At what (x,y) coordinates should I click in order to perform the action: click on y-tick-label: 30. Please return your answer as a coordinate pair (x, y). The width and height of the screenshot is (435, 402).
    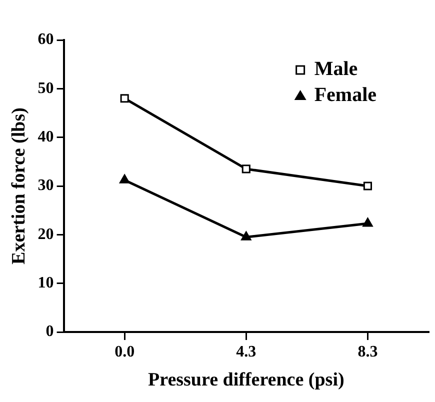
    Looking at the image, I should click on (46, 185).